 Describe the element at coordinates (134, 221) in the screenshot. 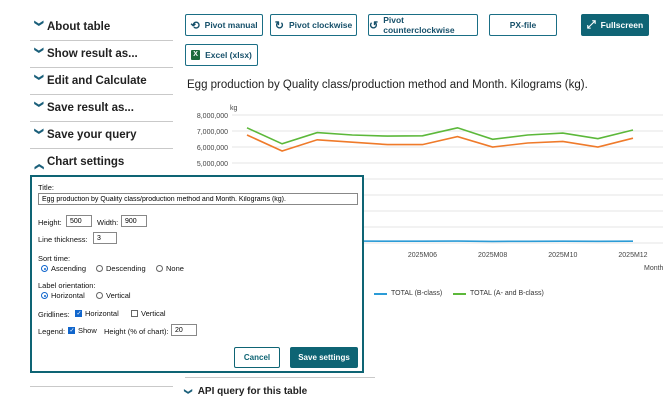

I see `width-input` at that location.